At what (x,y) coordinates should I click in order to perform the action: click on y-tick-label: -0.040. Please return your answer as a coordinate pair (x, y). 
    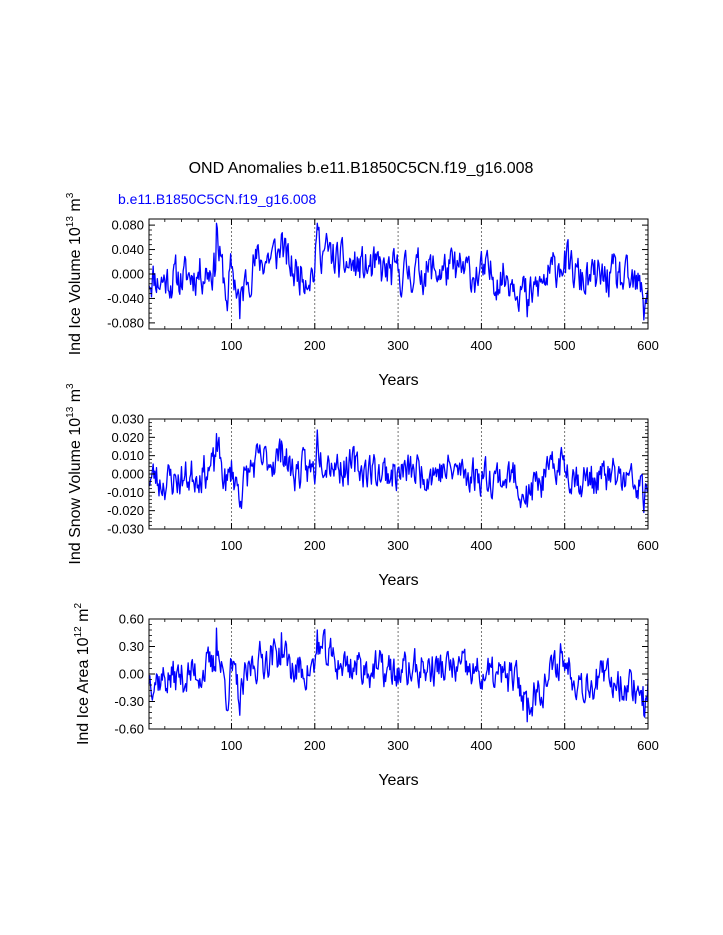
    Looking at the image, I should click on (125, 298).